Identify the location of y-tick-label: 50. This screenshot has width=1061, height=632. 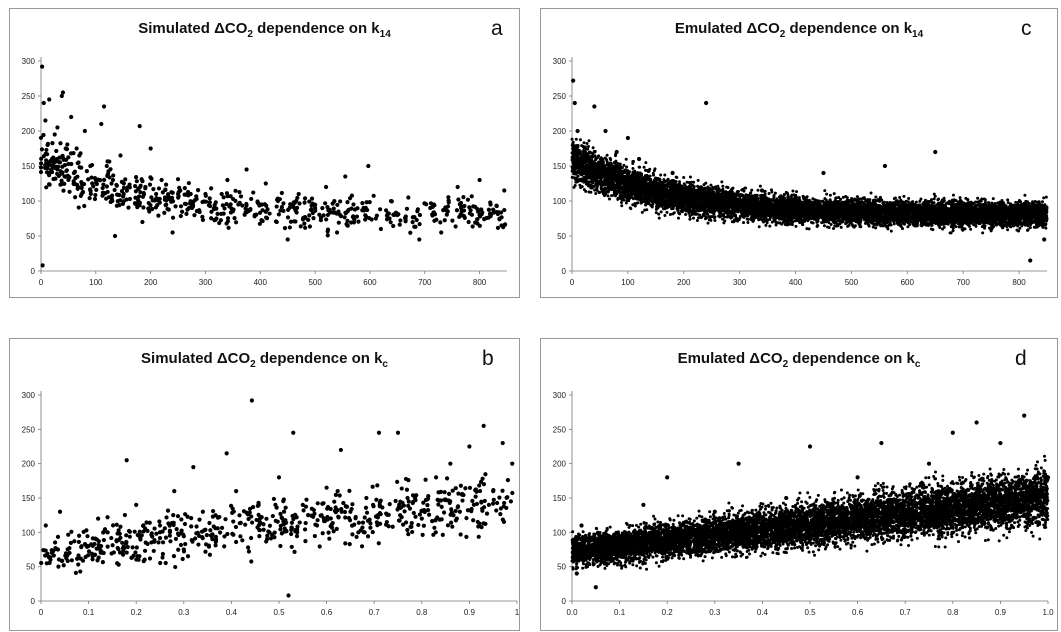
(30, 236).